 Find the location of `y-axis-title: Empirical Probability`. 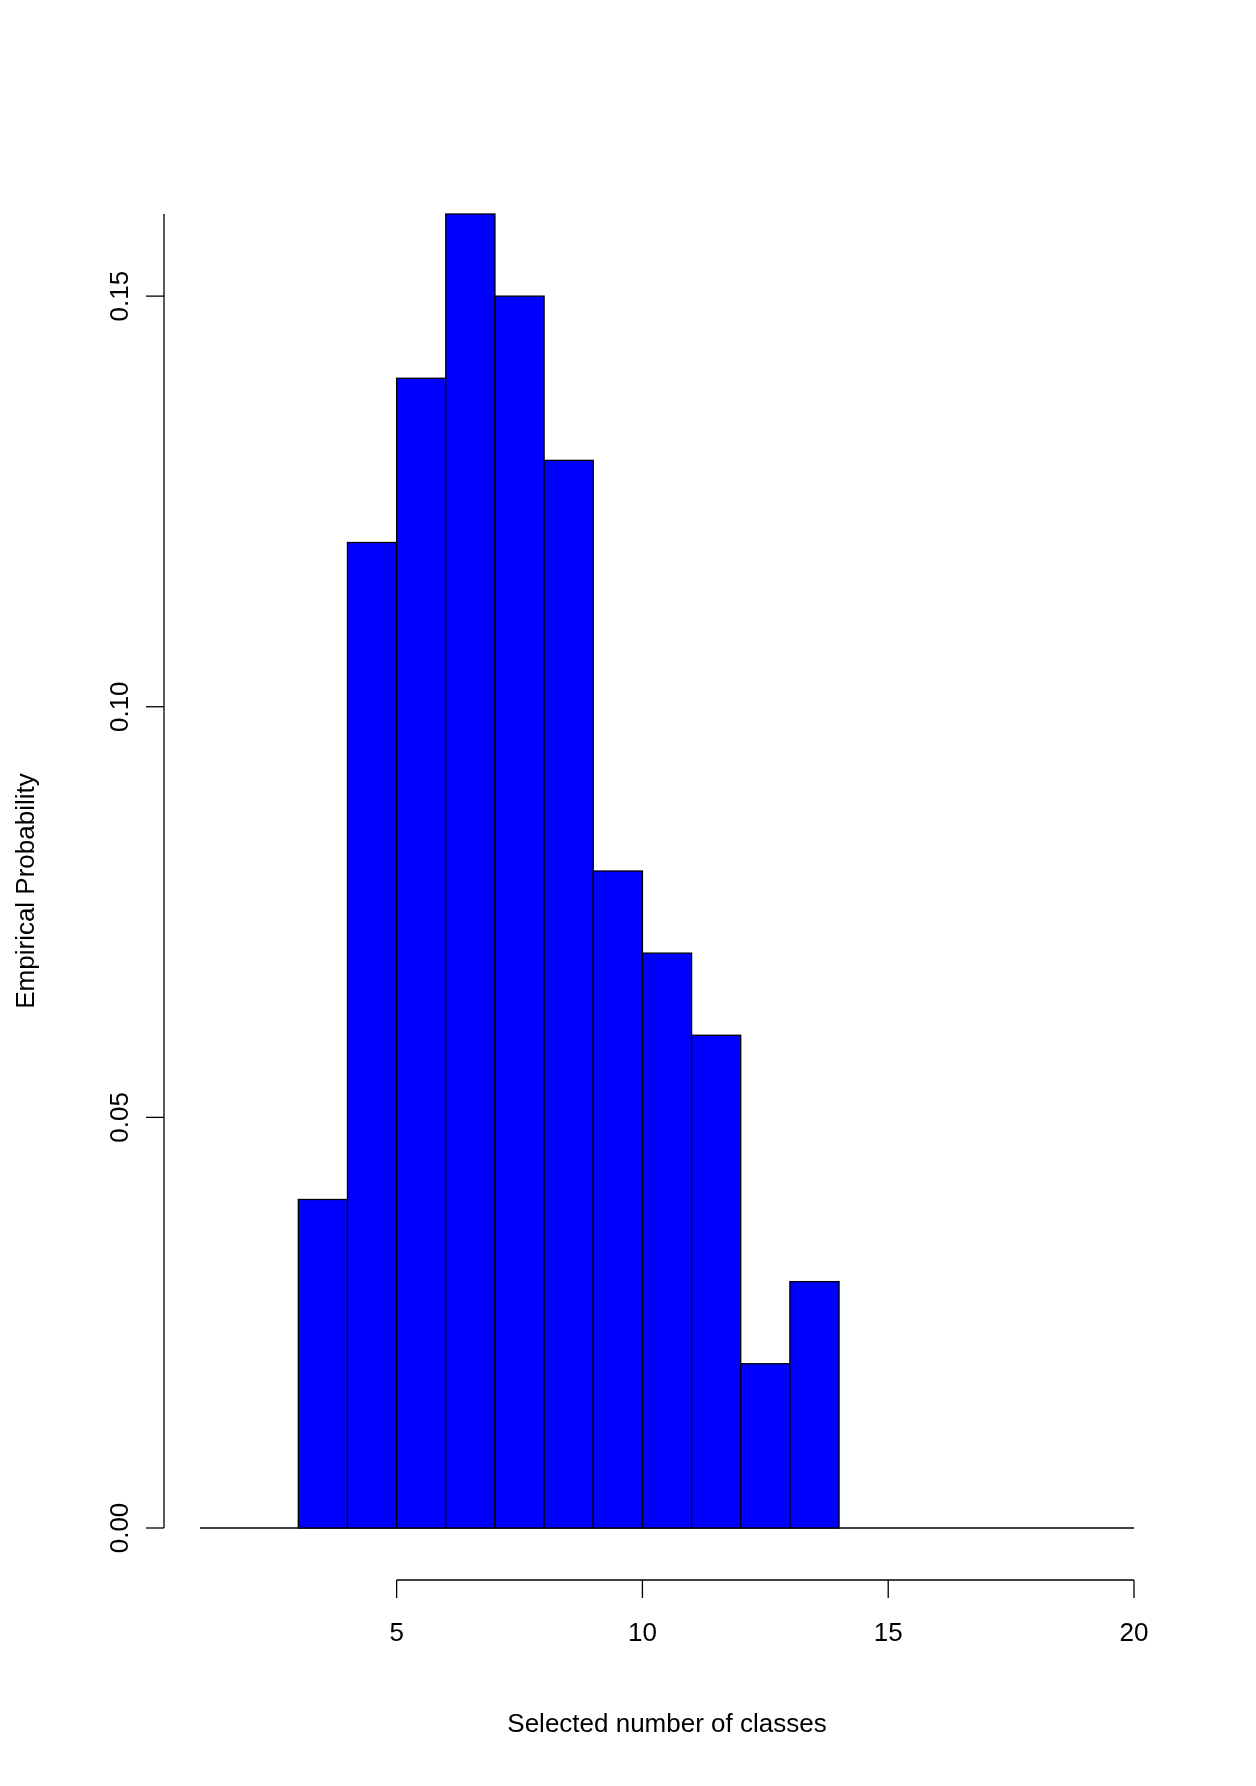

y-axis-title: Empirical Probability is located at coordinates (25, 891).